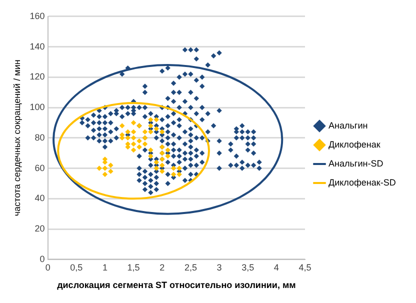 The height and width of the screenshot is (303, 416). What do you see at coordinates (39, 229) in the screenshot?
I see `y-tick-label: 20` at bounding box center [39, 229].